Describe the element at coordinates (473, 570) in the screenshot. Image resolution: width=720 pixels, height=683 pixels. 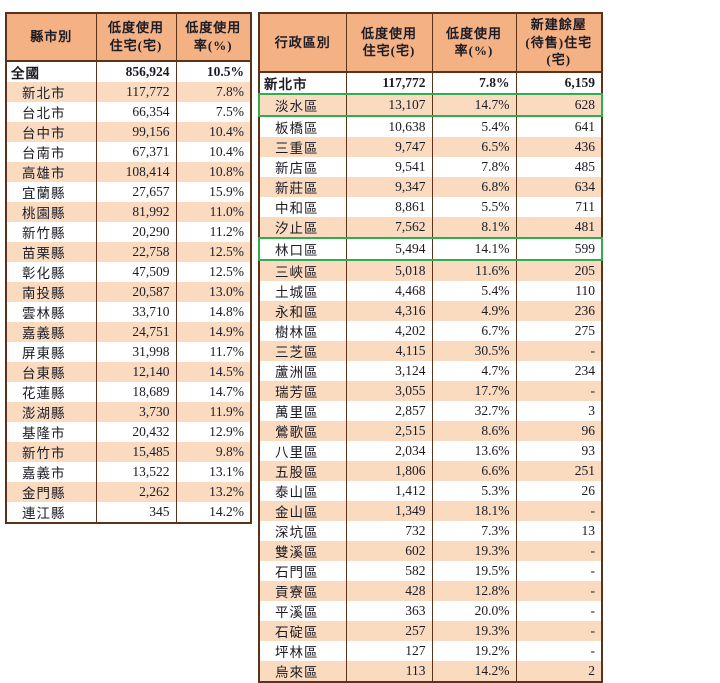
I see `low-use-rate-cell: 19.5%` at that location.